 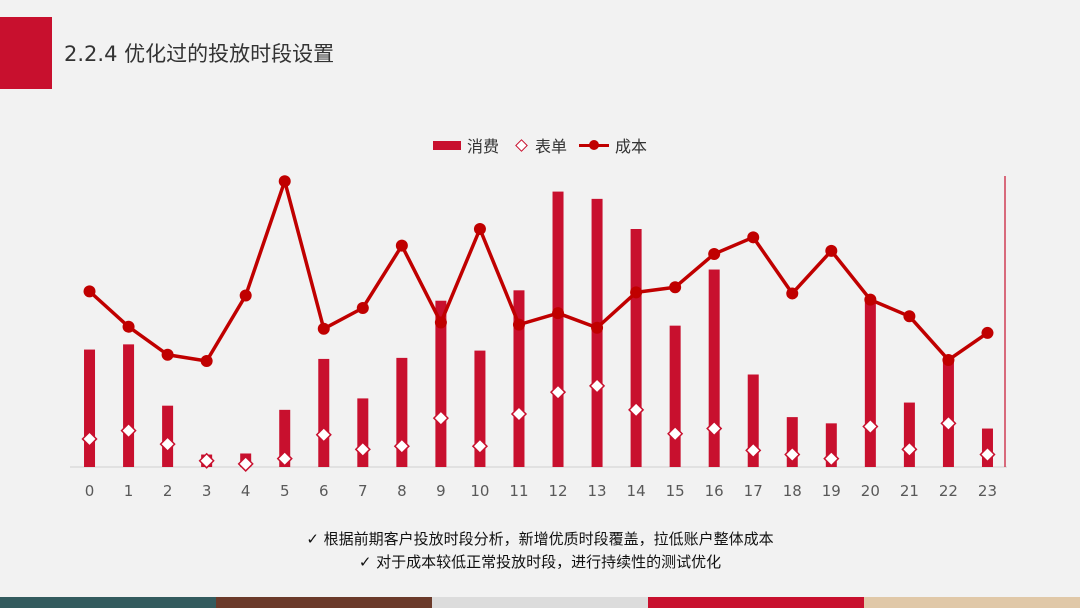 What do you see at coordinates (129, 491) in the screenshot?
I see `x-tick-label: 1` at bounding box center [129, 491].